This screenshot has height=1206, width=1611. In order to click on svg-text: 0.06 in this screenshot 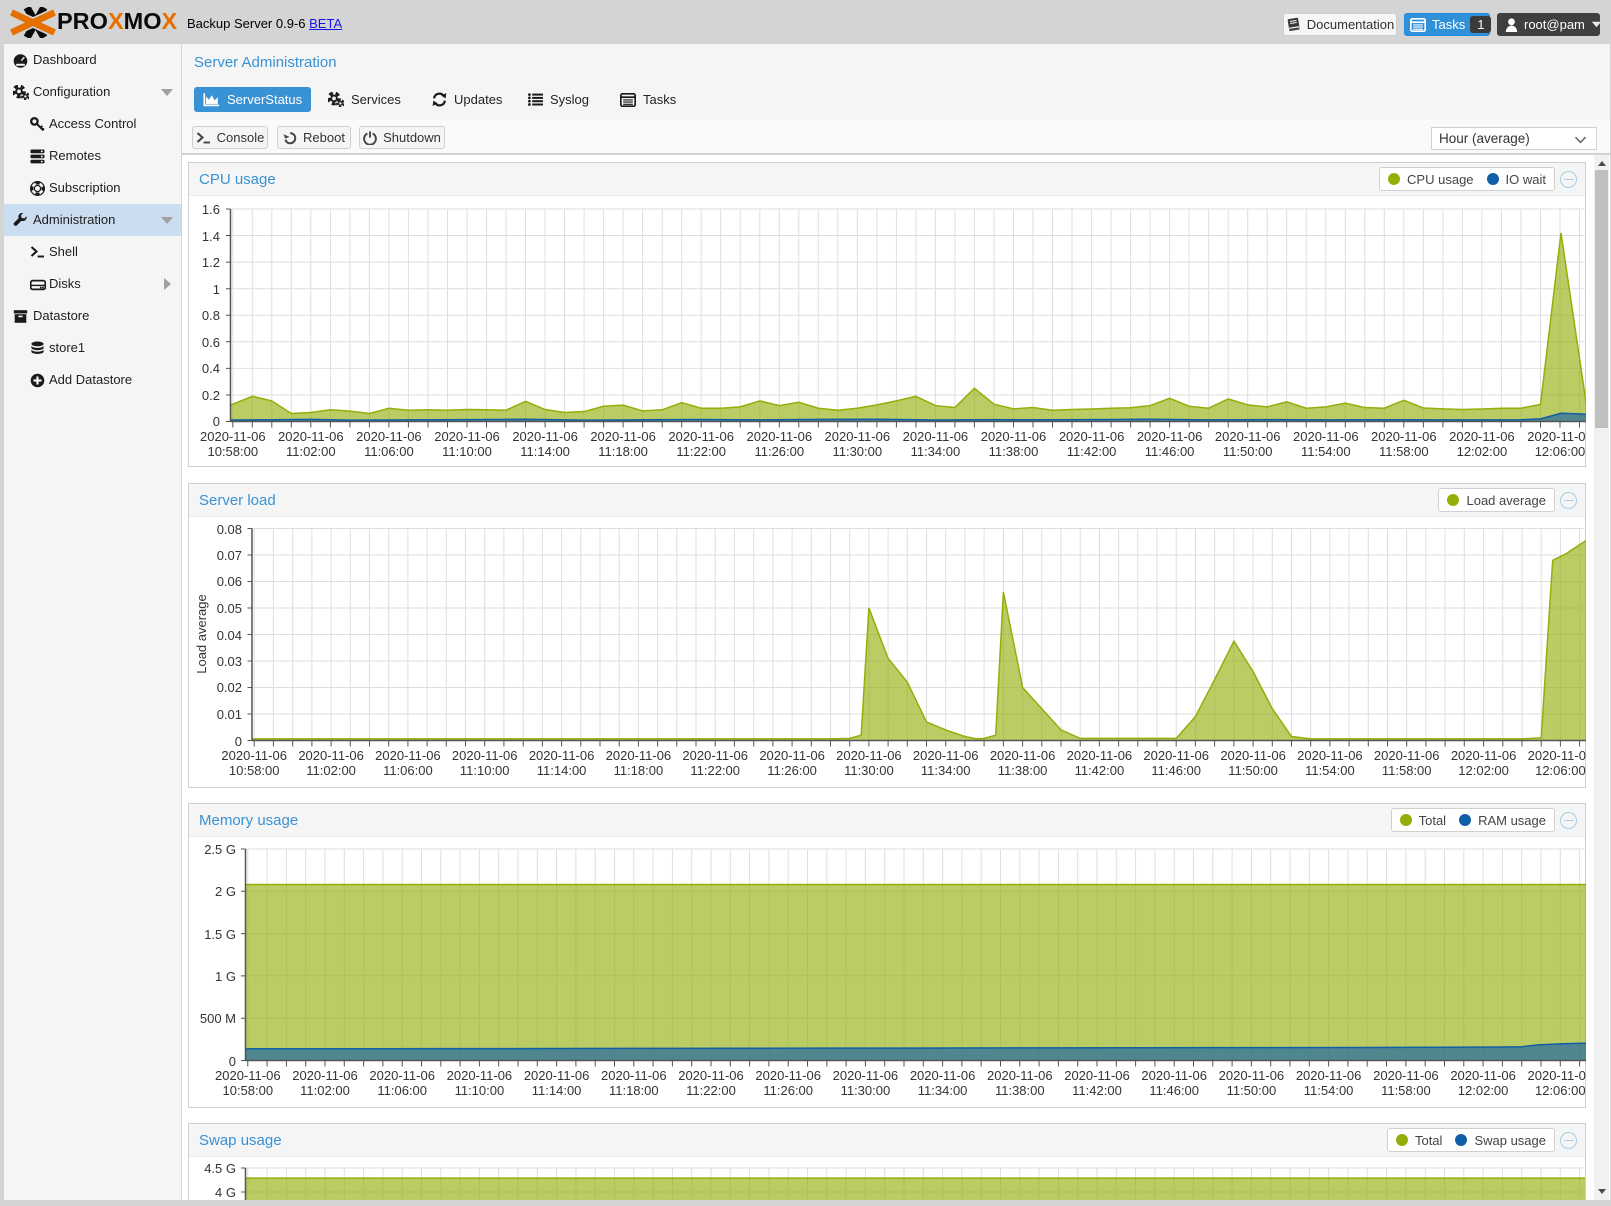, I will do `click(229, 581)`.